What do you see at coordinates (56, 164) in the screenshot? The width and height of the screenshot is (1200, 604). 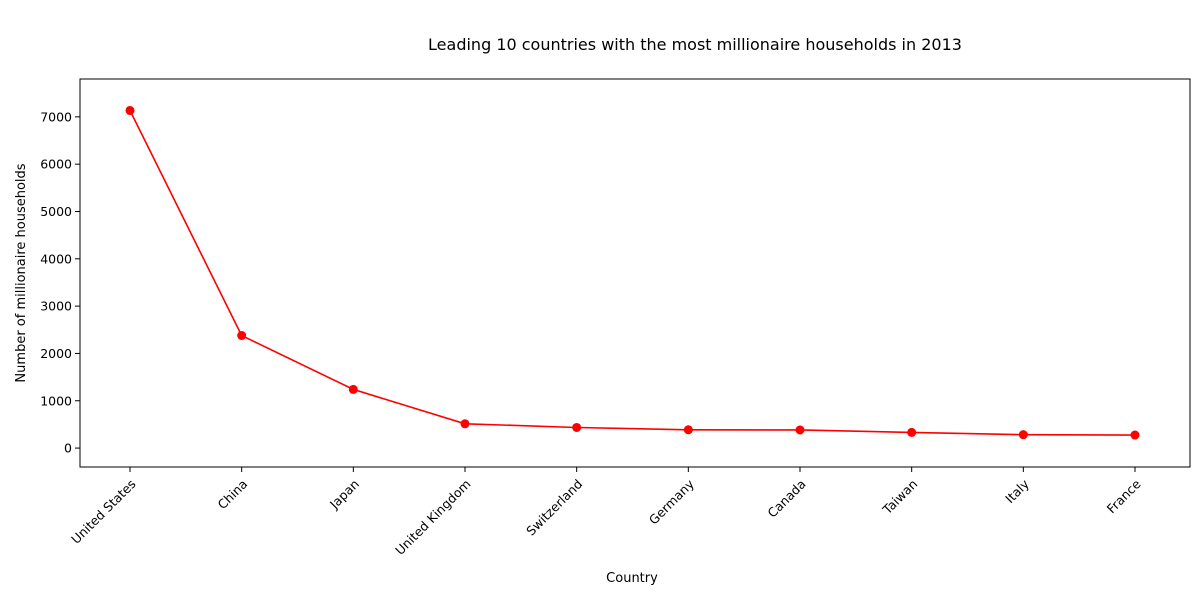 I see `y-tick-label: 6000` at bounding box center [56, 164].